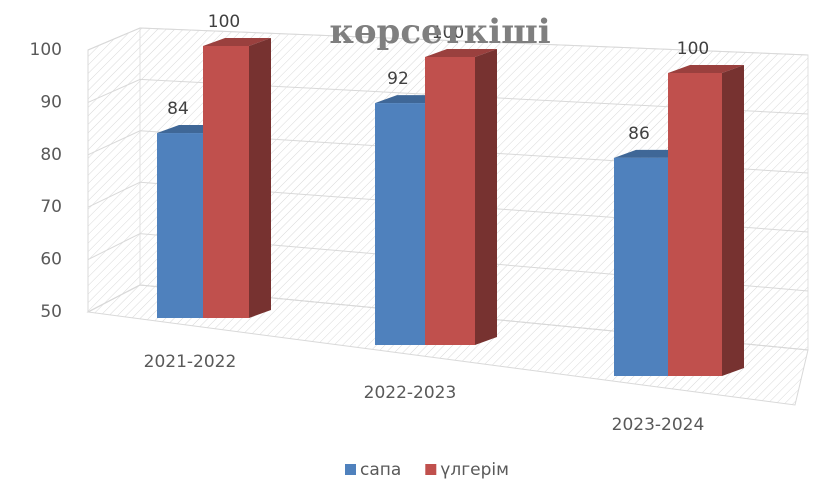 Image resolution: width=821 pixels, height=486 pixels. I want to click on legend-label: үлгерім, so click(474, 470).